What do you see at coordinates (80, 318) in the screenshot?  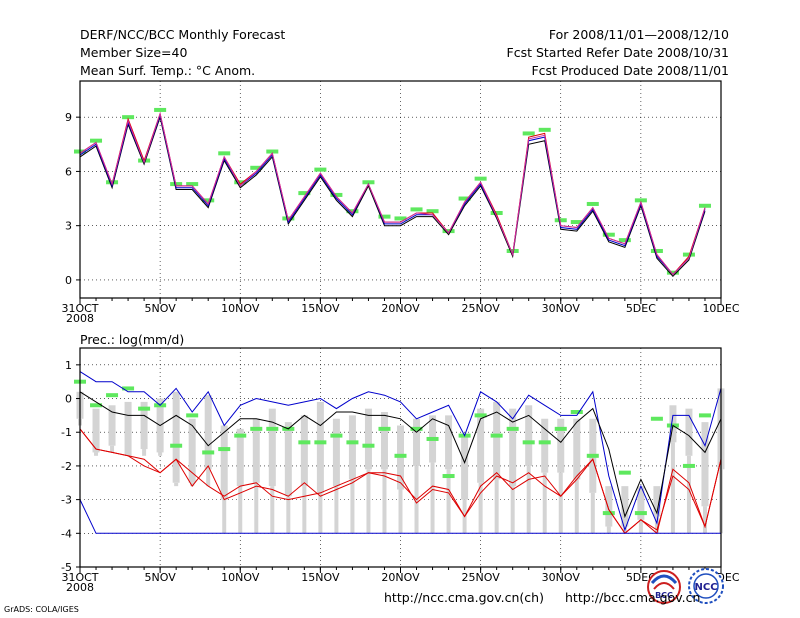 I see `x-tick-label: 2008` at bounding box center [80, 318].